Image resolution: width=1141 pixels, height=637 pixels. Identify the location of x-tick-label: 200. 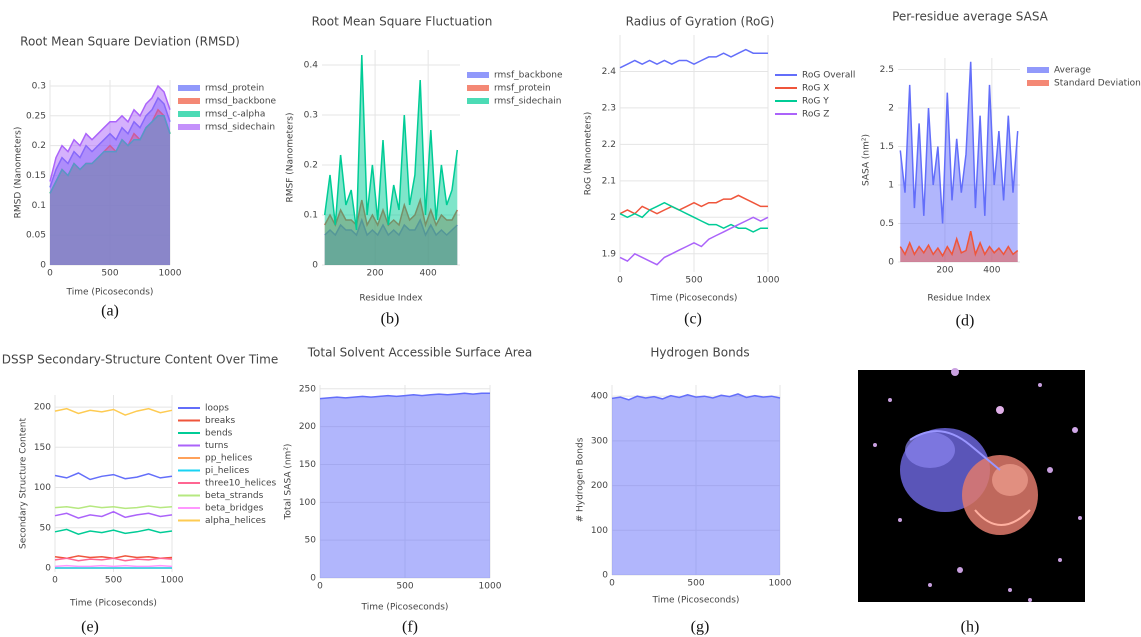
(374, 274).